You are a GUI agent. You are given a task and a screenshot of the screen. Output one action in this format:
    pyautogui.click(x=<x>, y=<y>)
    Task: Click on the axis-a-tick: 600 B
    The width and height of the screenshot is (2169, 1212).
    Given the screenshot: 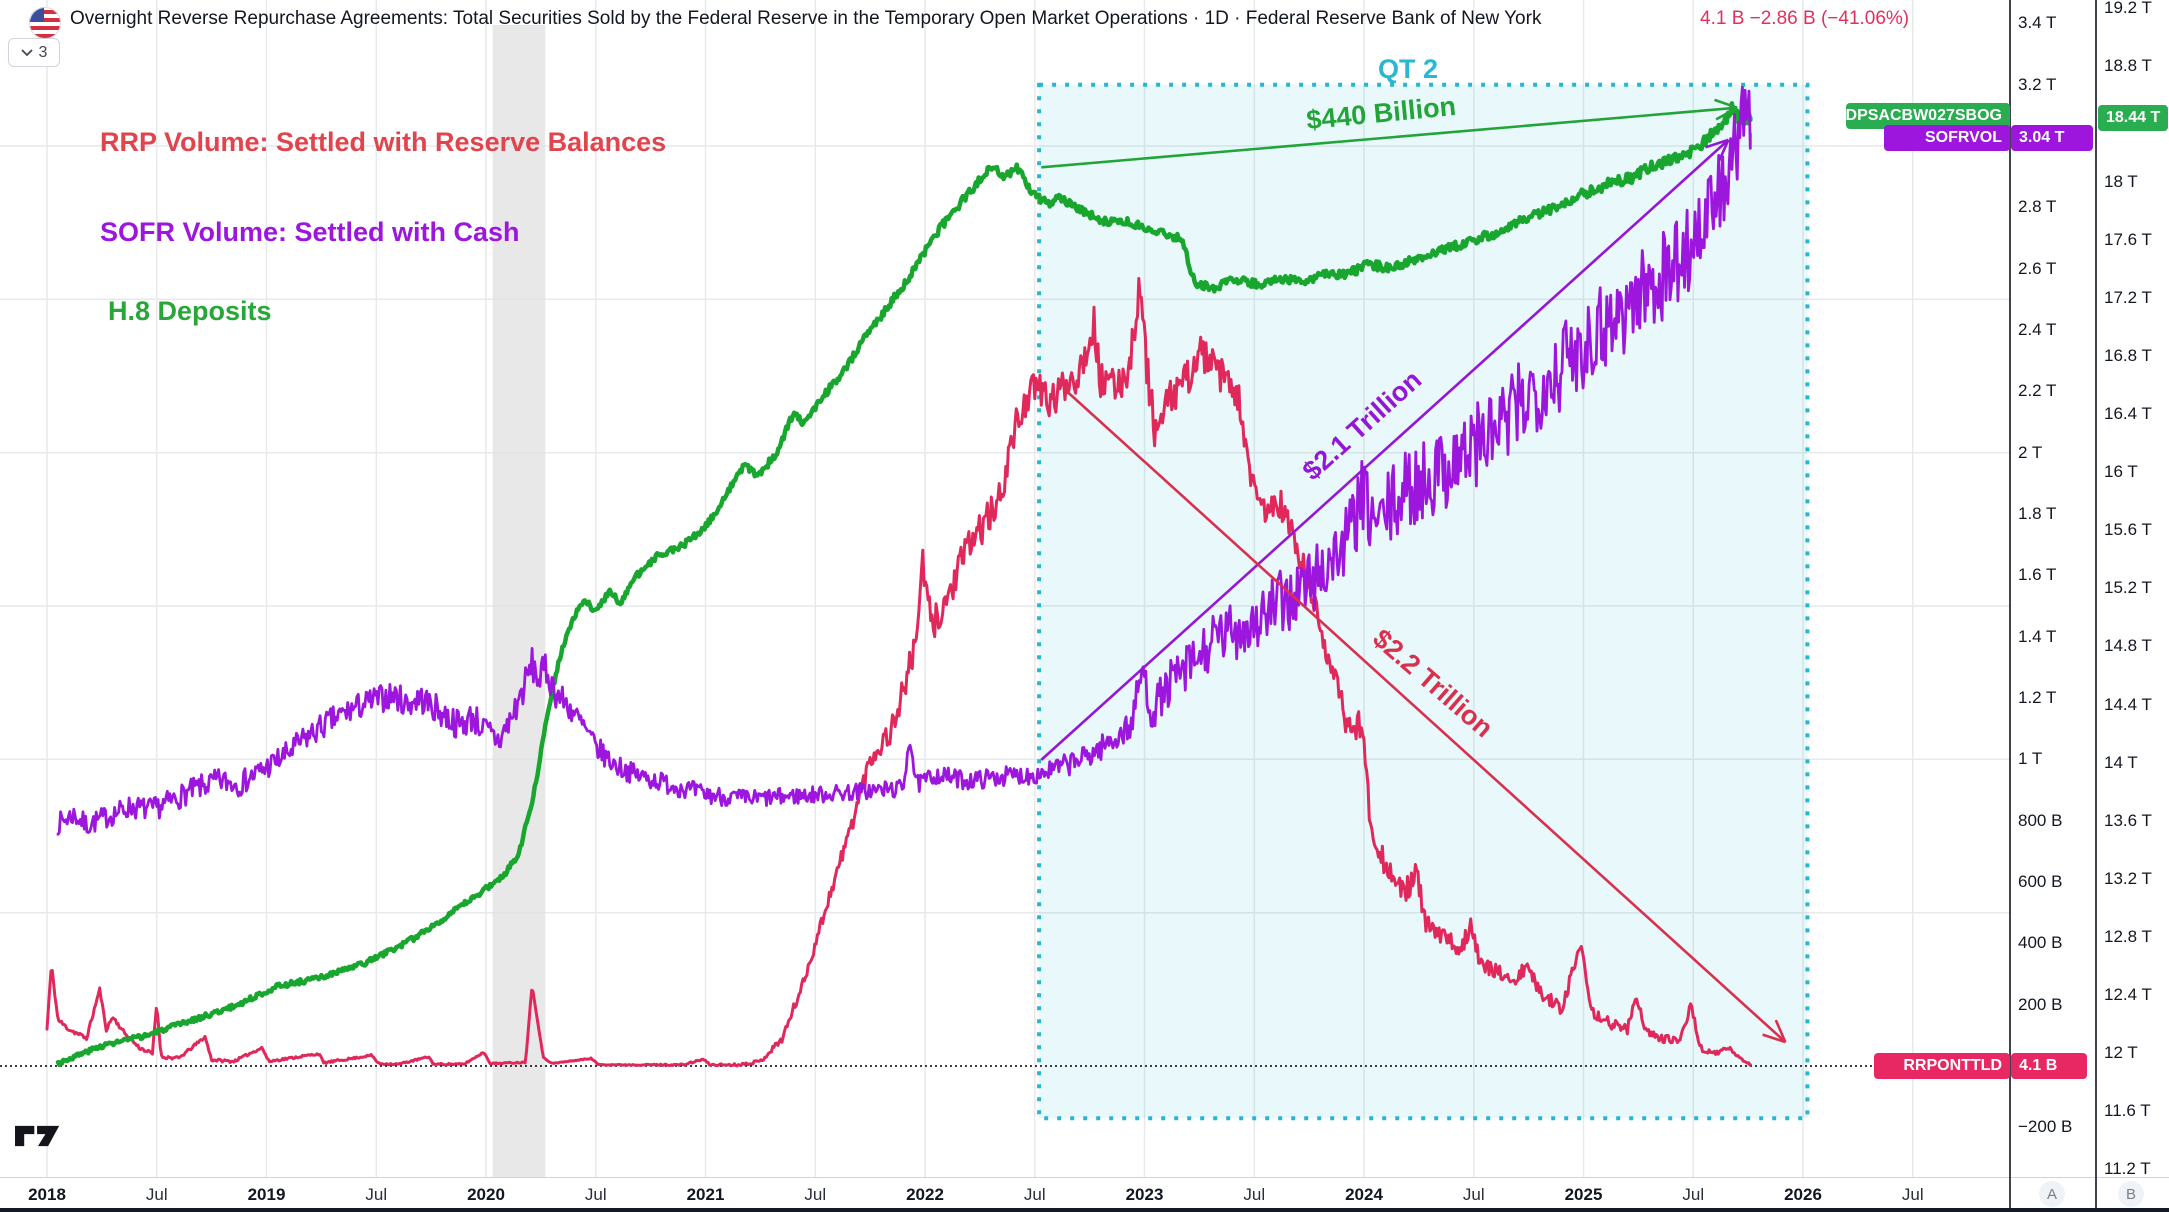 What is the action you would take?
    pyautogui.click(x=2040, y=881)
    